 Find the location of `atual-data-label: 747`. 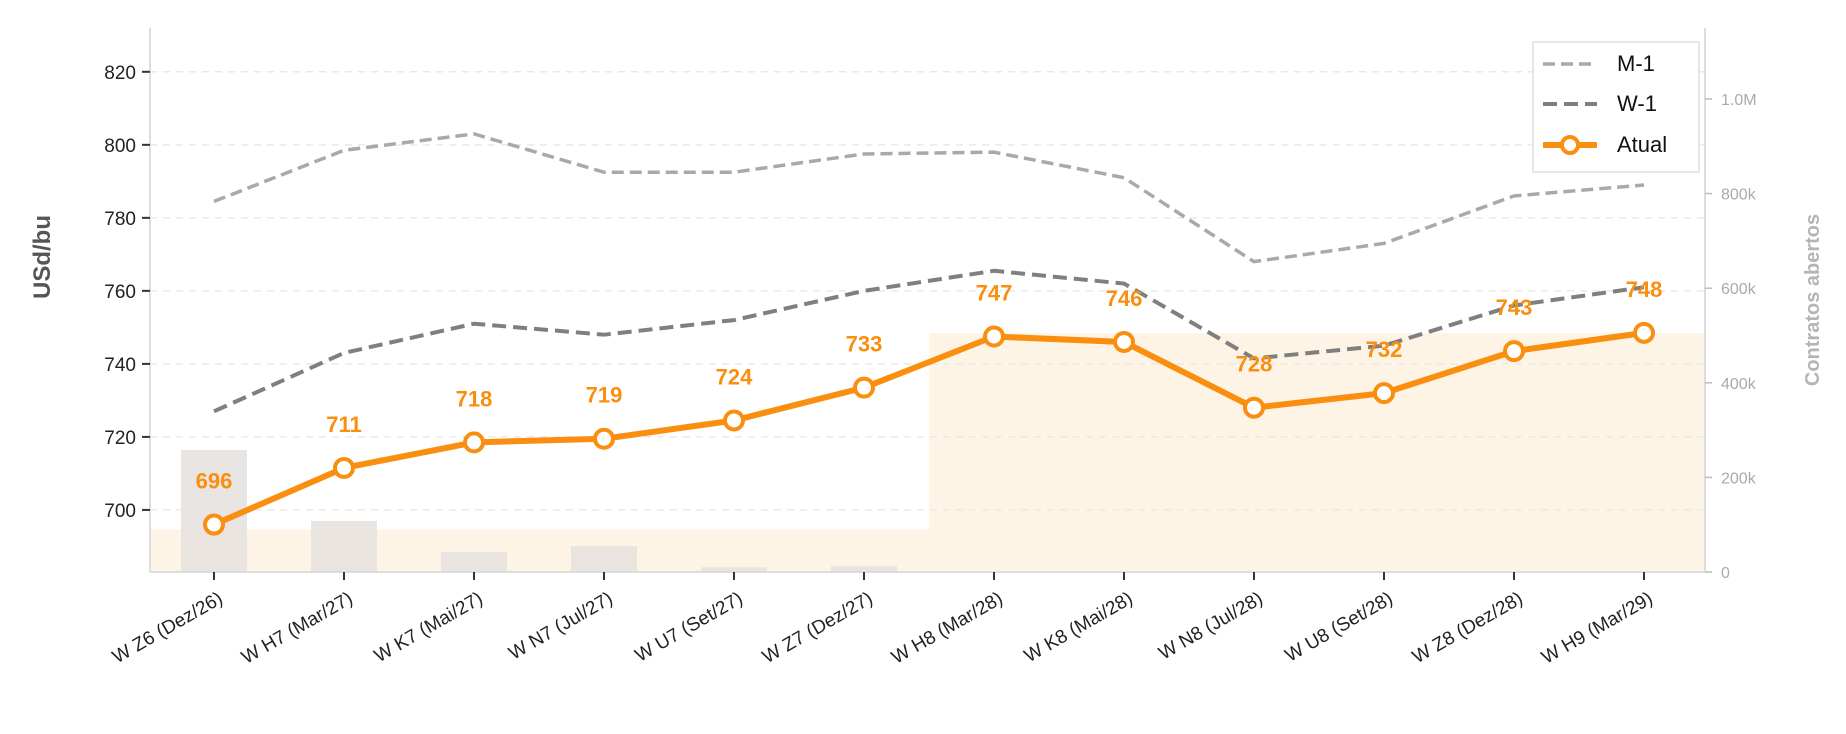

atual-data-label: 747 is located at coordinates (994, 293).